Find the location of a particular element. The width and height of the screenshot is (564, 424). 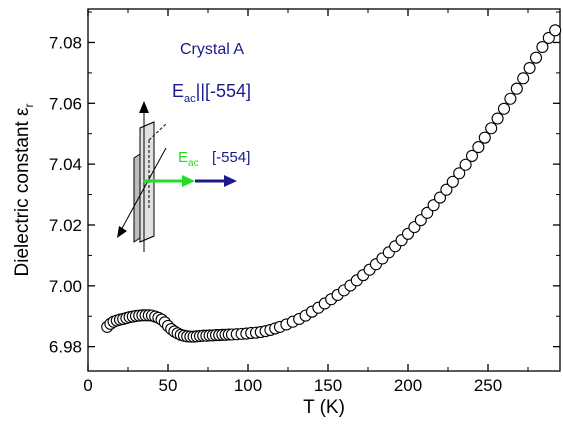

y-tick-label: 7.04 is located at coordinates (65, 164).